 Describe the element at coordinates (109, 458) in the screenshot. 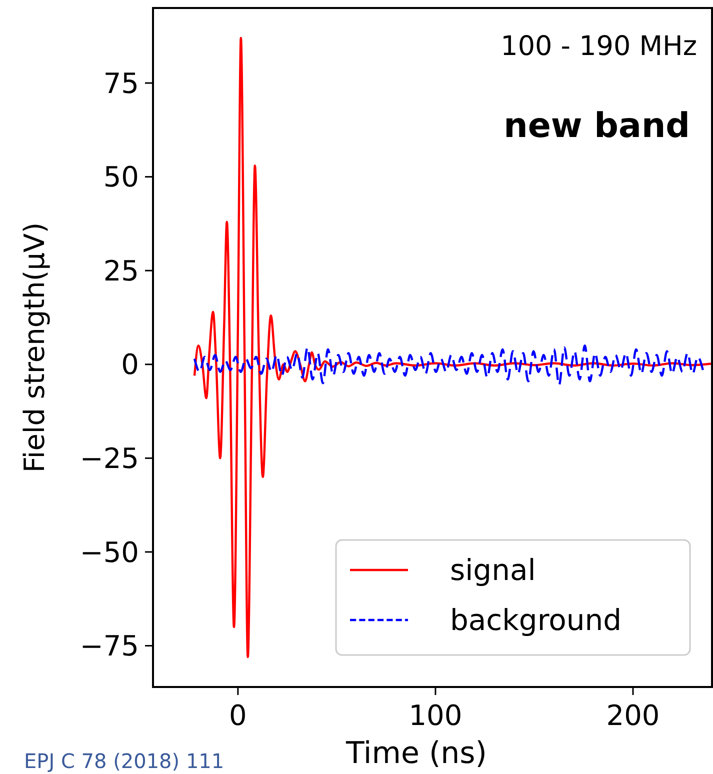

I see `y-tick-label: −25` at that location.